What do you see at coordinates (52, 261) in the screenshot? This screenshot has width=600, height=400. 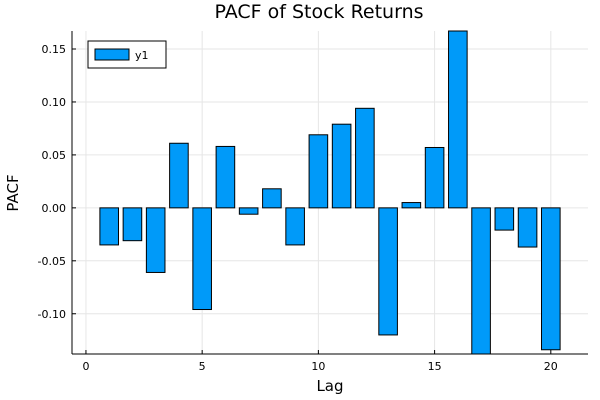 I see `y-tick-label: -0.05` at bounding box center [52, 261].